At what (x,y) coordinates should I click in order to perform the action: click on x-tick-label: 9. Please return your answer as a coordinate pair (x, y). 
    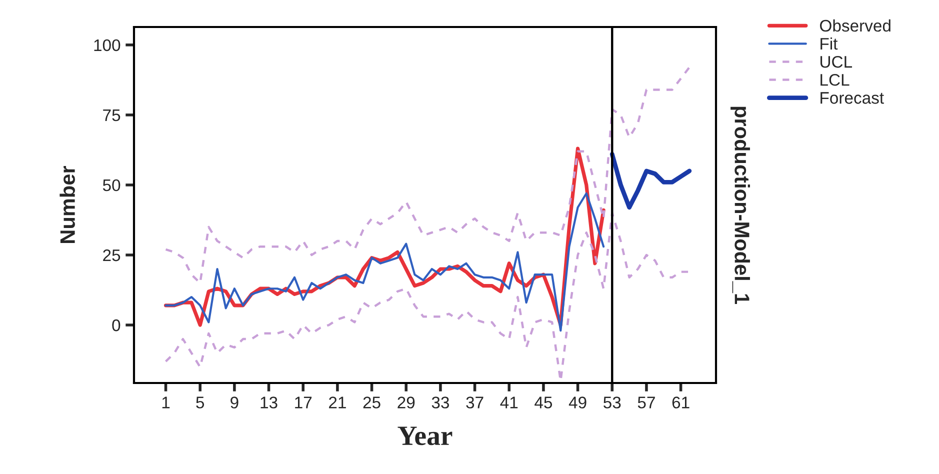
    Looking at the image, I should click on (234, 402).